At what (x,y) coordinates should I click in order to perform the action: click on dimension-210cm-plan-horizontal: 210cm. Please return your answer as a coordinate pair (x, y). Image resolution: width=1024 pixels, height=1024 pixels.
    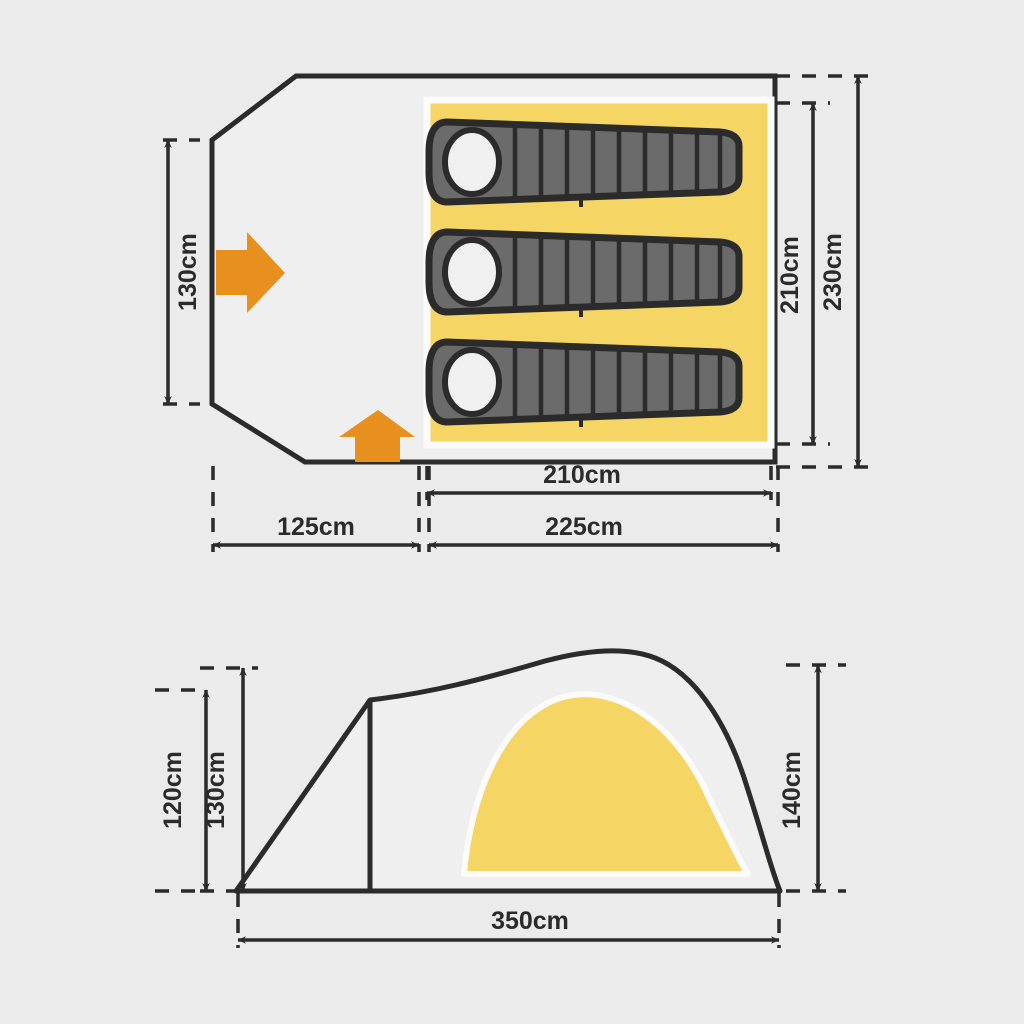
    Looking at the image, I should click on (599, 480).